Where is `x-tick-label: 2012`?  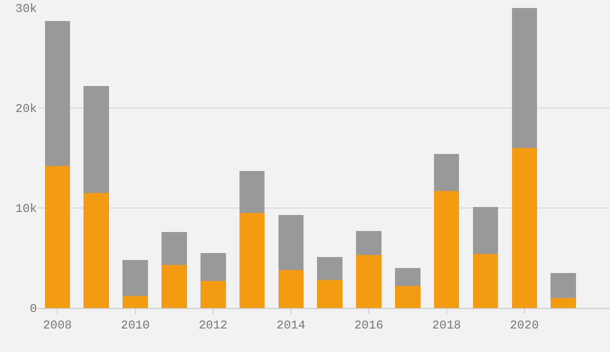 x-tick-label: 2012 is located at coordinates (213, 325).